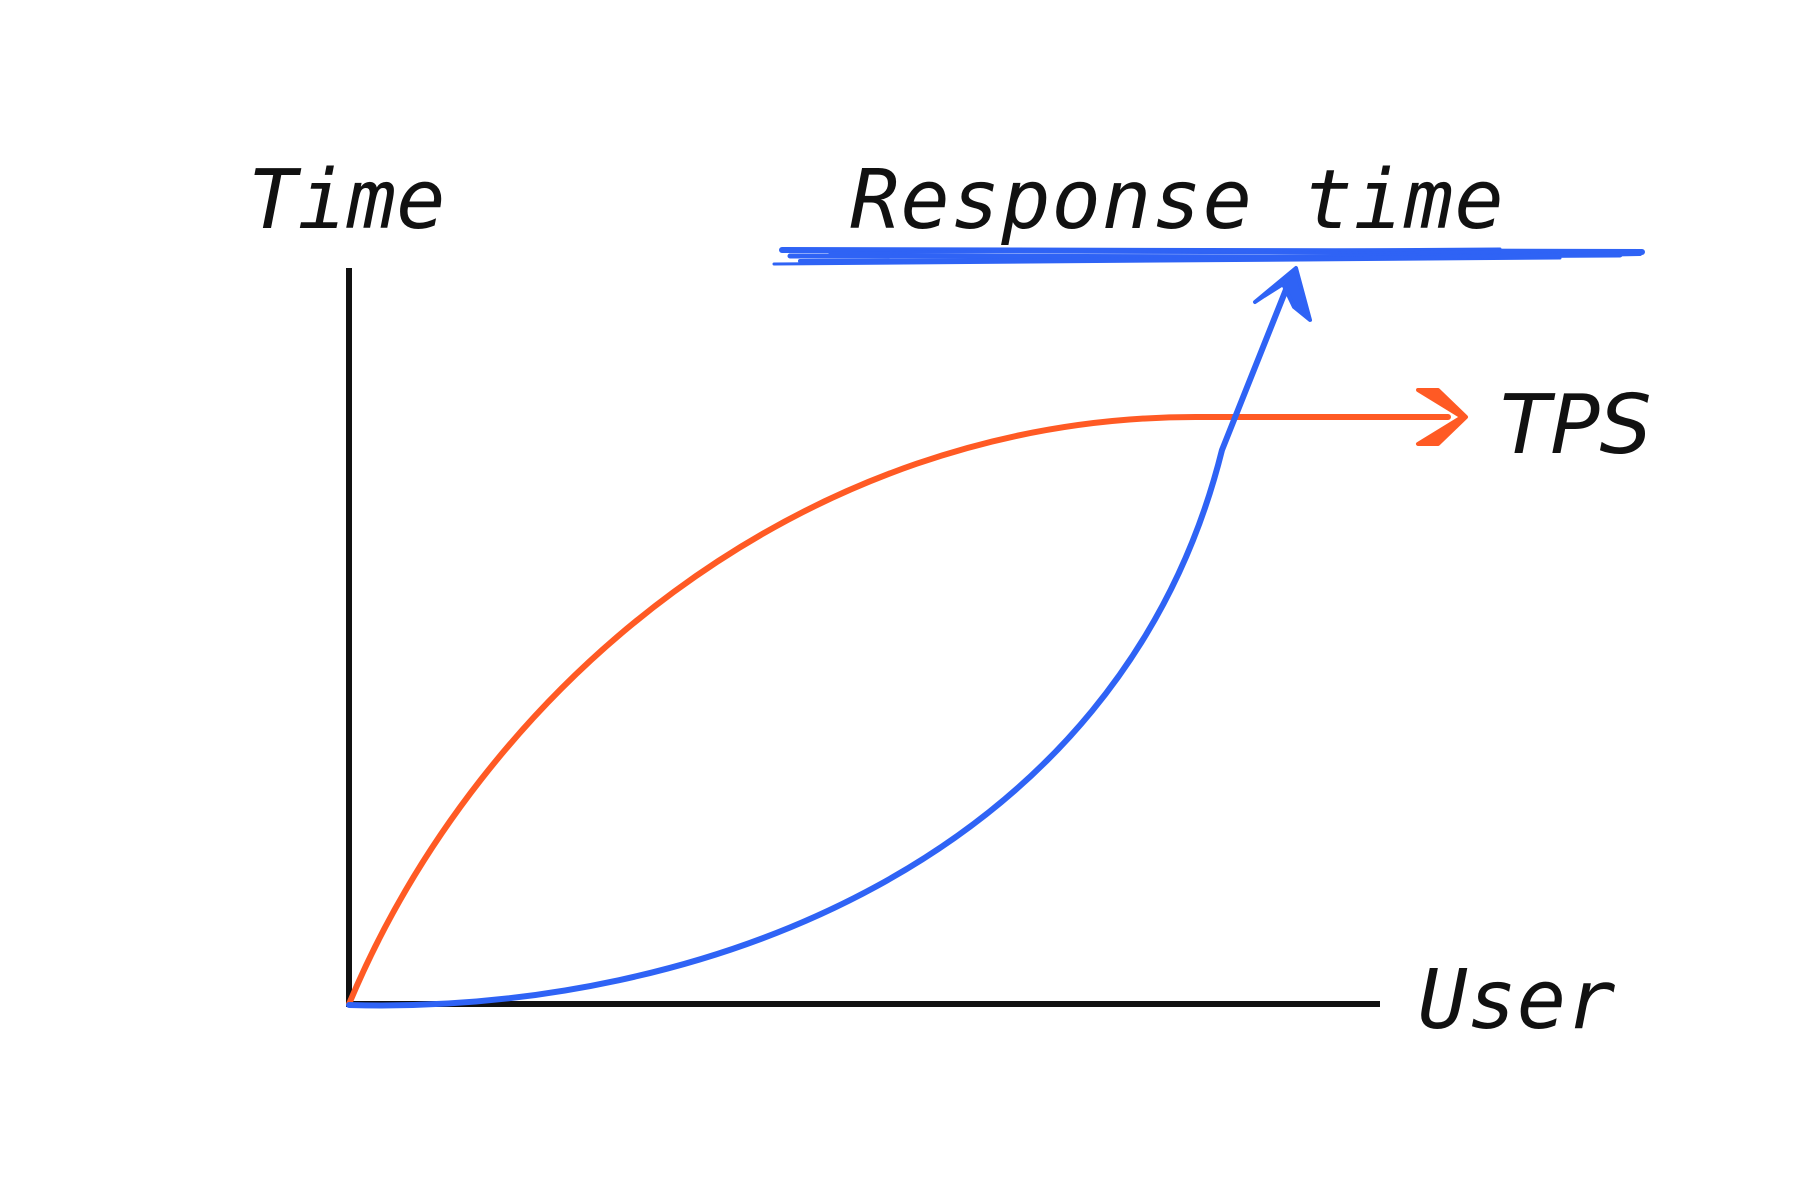 The width and height of the screenshot is (1800, 1200). What do you see at coordinates (1576, 425) in the screenshot?
I see `tps-label: TPS` at bounding box center [1576, 425].